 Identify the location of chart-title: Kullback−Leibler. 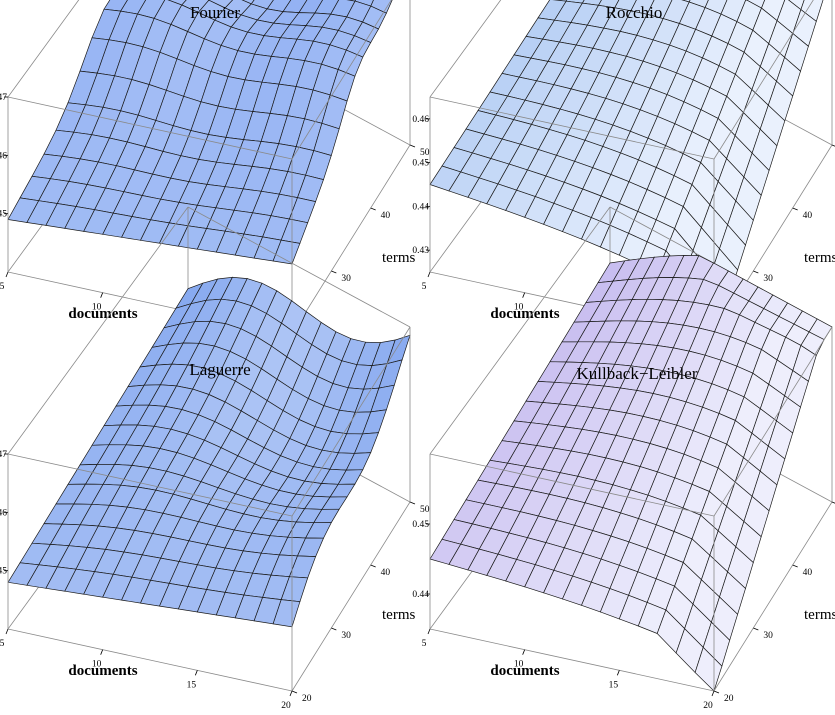
(637, 373).